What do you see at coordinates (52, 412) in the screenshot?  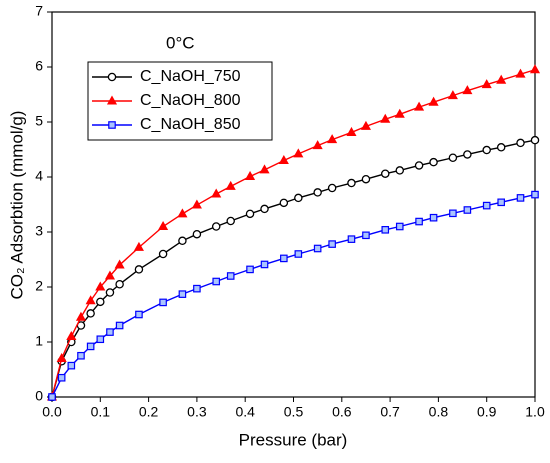 I see `x-tick-label: 0.0` at bounding box center [52, 412].